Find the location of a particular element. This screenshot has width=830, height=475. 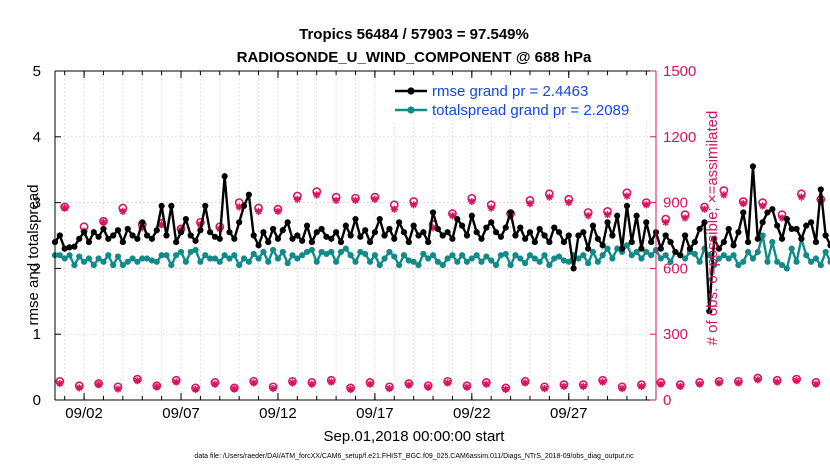

x-tick-label: 09/12 is located at coordinates (278, 413).